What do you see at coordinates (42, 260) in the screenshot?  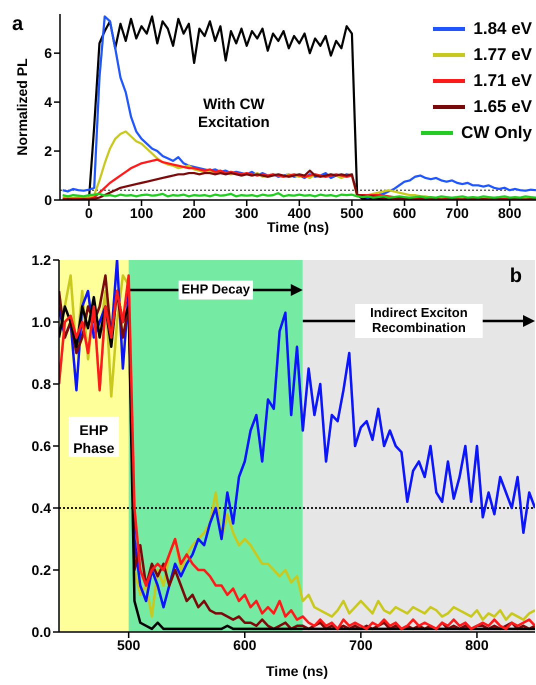 I see `y-tick-label: 1.2` at bounding box center [42, 260].